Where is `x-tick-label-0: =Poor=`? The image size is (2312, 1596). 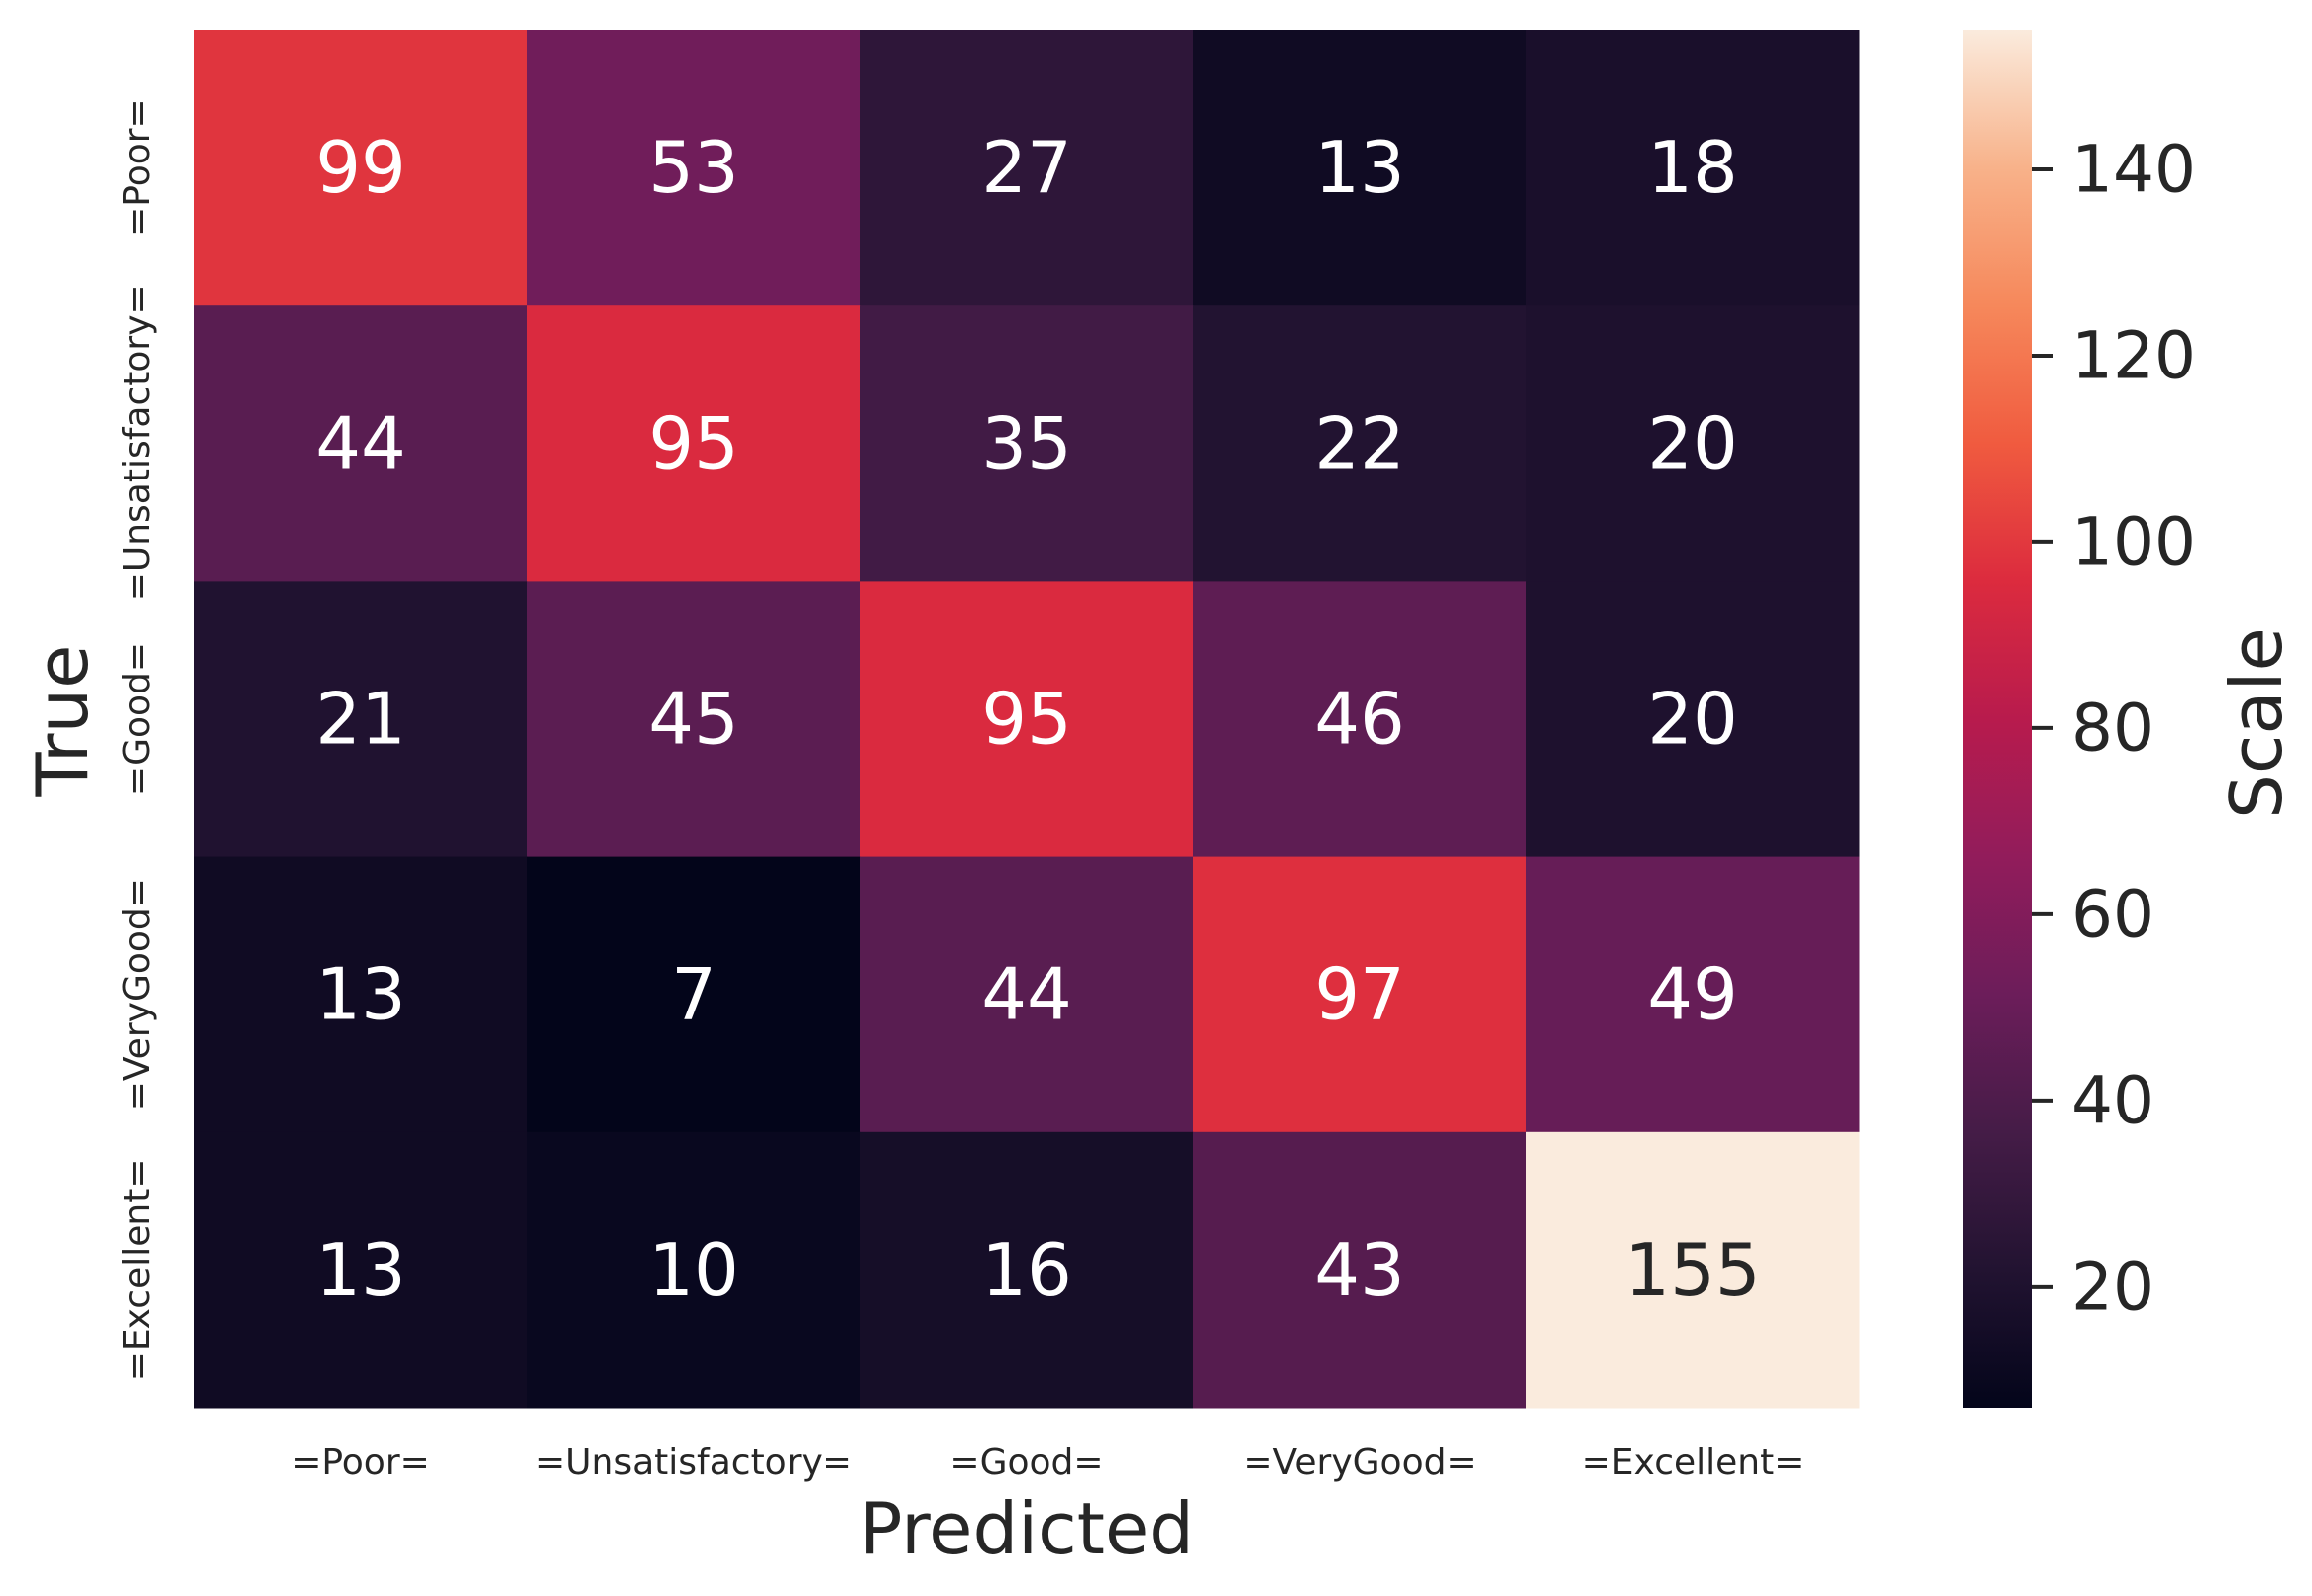
x-tick-label-0: =Poor= is located at coordinates (360, 1462).